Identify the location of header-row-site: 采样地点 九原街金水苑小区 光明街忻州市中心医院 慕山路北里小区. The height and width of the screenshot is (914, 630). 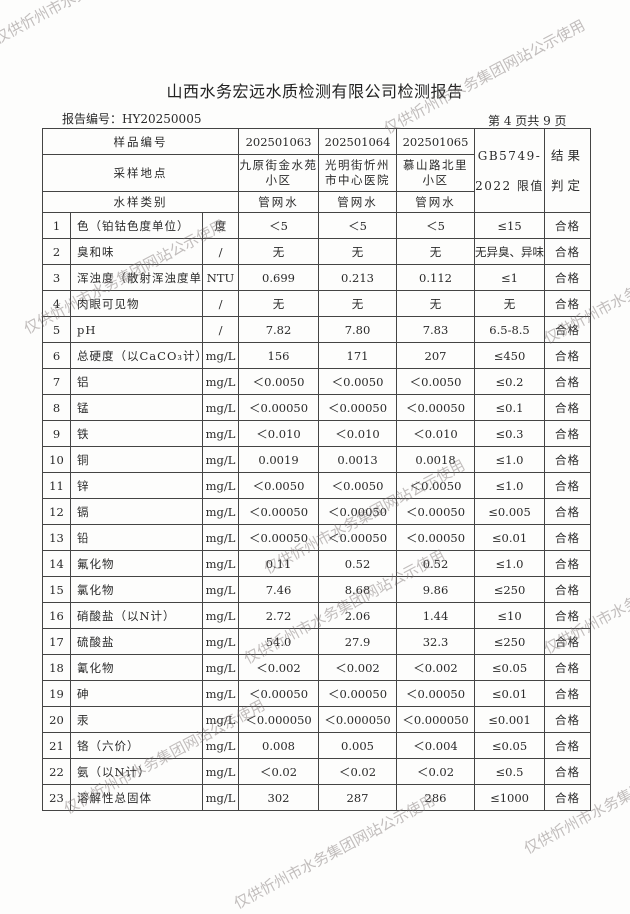
(316, 173).